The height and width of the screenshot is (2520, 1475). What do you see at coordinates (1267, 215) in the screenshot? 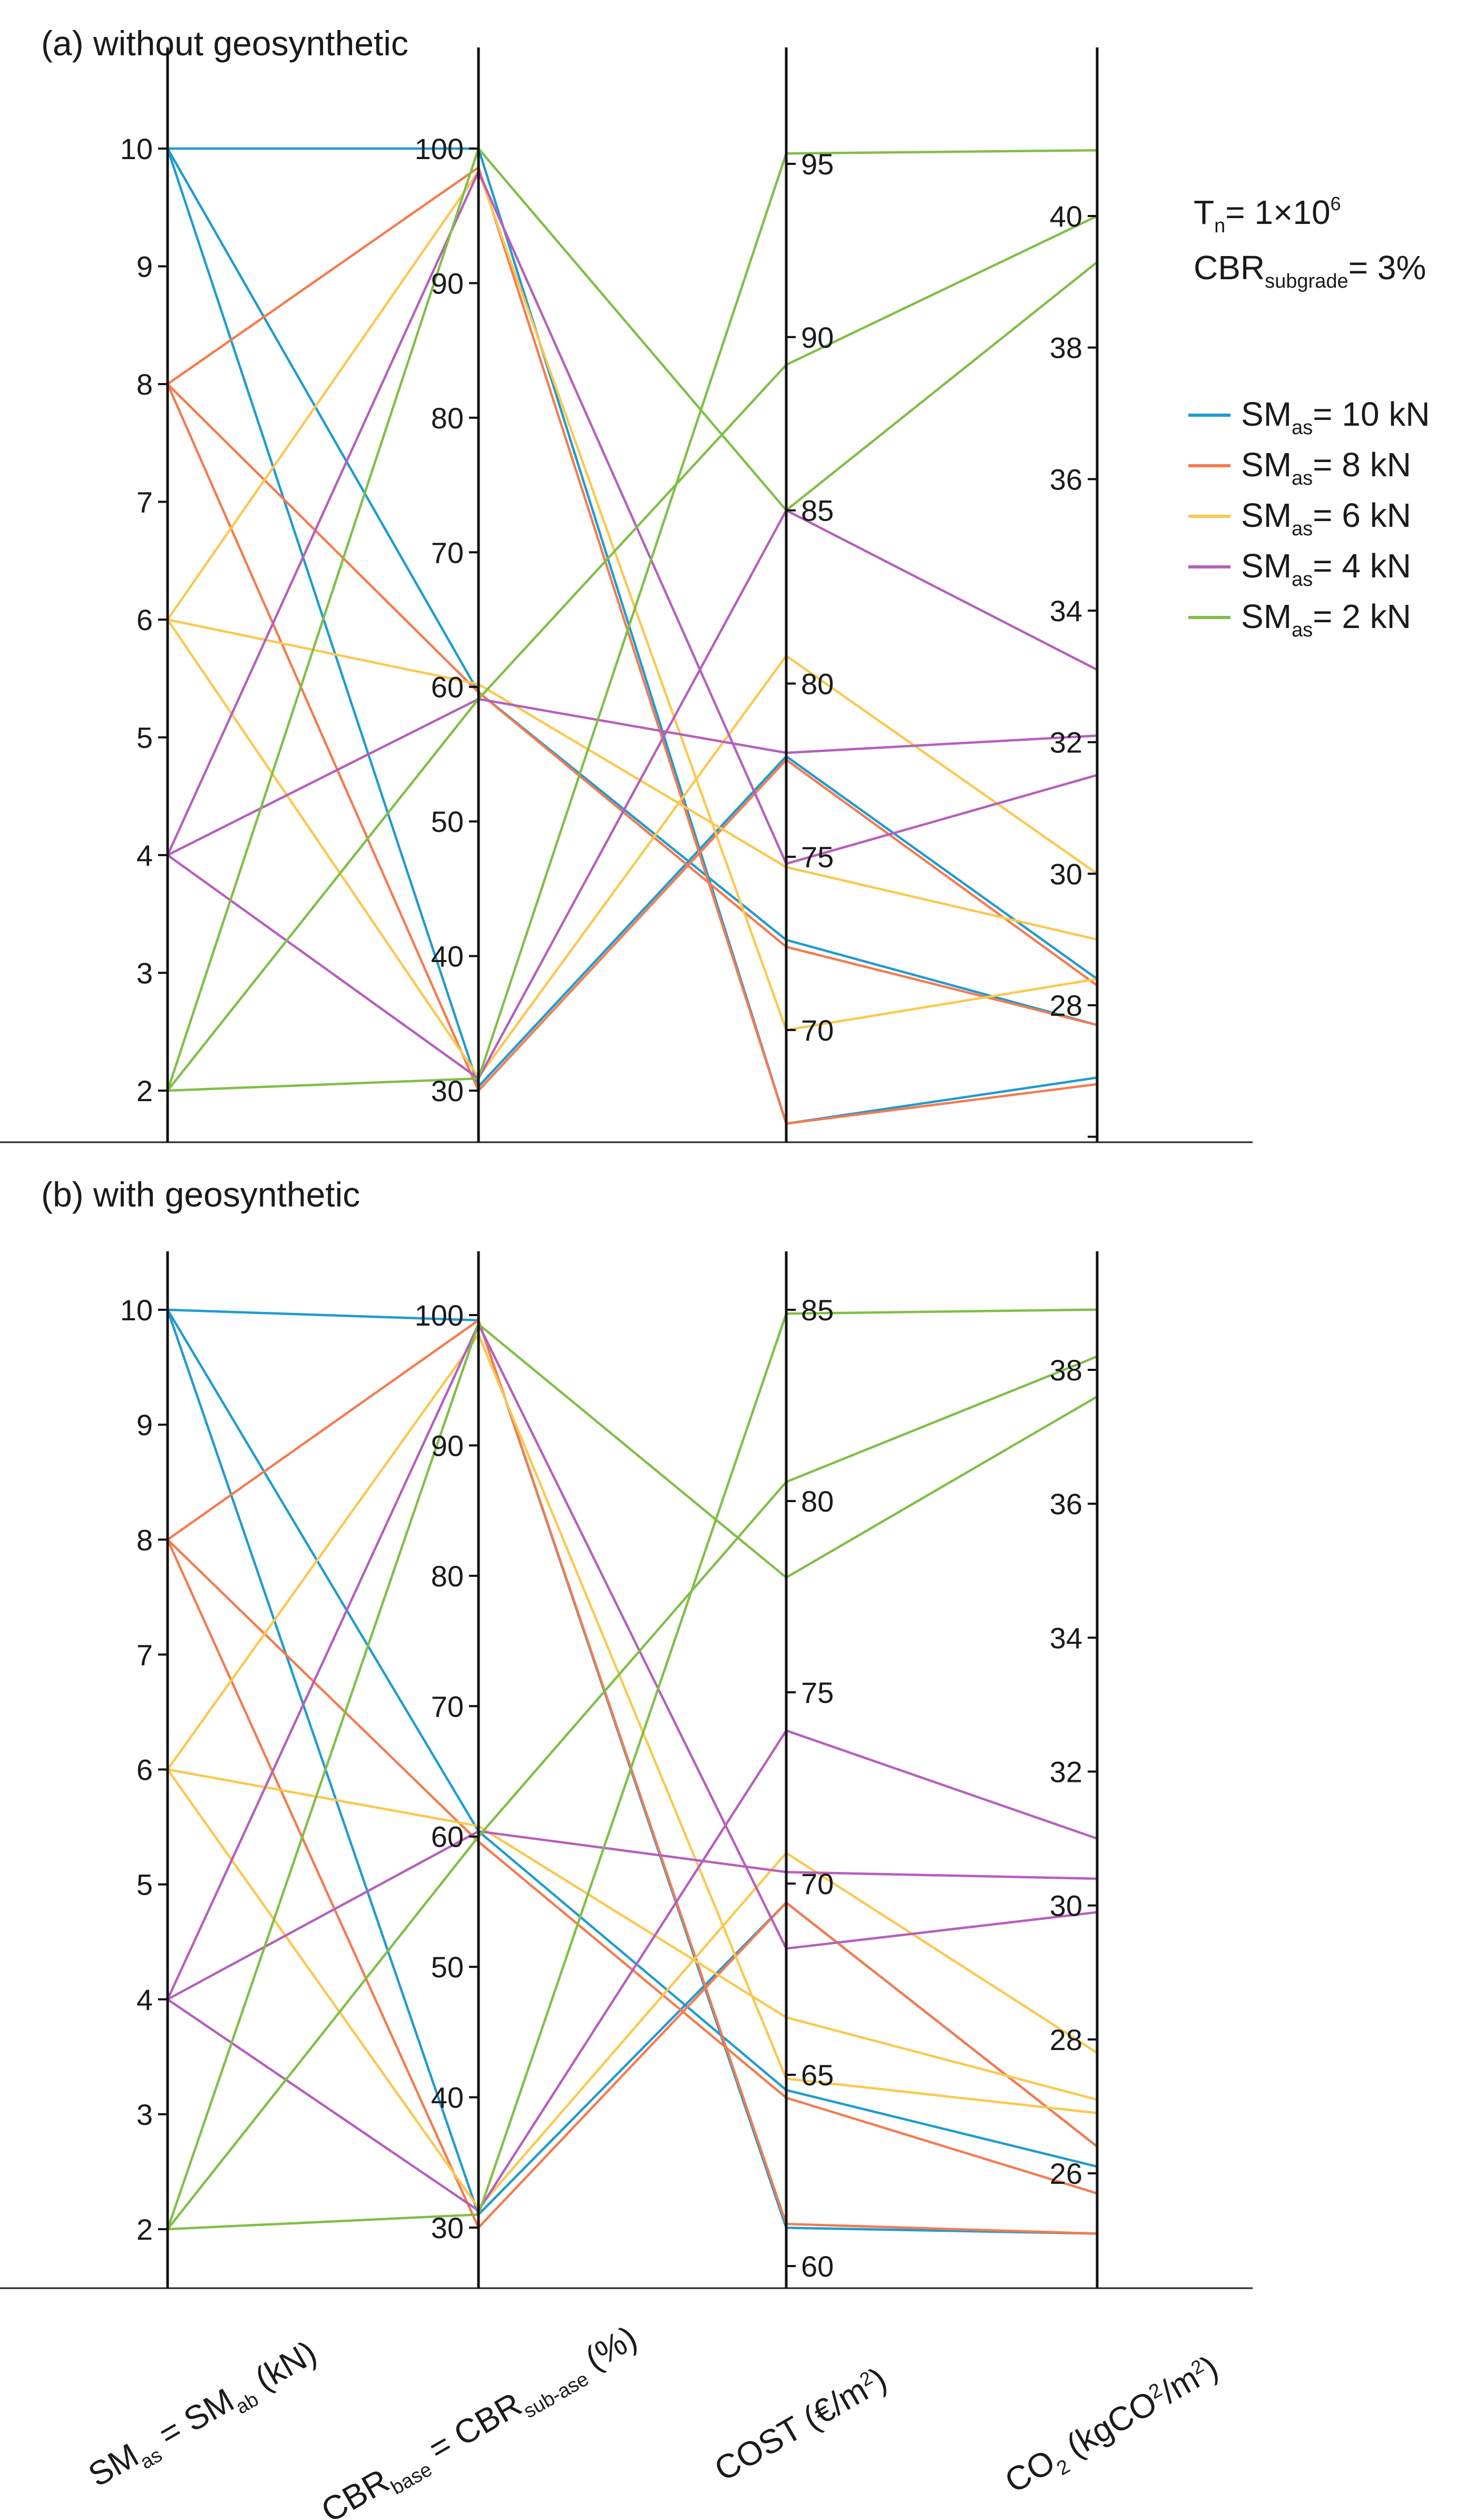
I see `annotation-tn: Tn= 1×106` at bounding box center [1267, 215].